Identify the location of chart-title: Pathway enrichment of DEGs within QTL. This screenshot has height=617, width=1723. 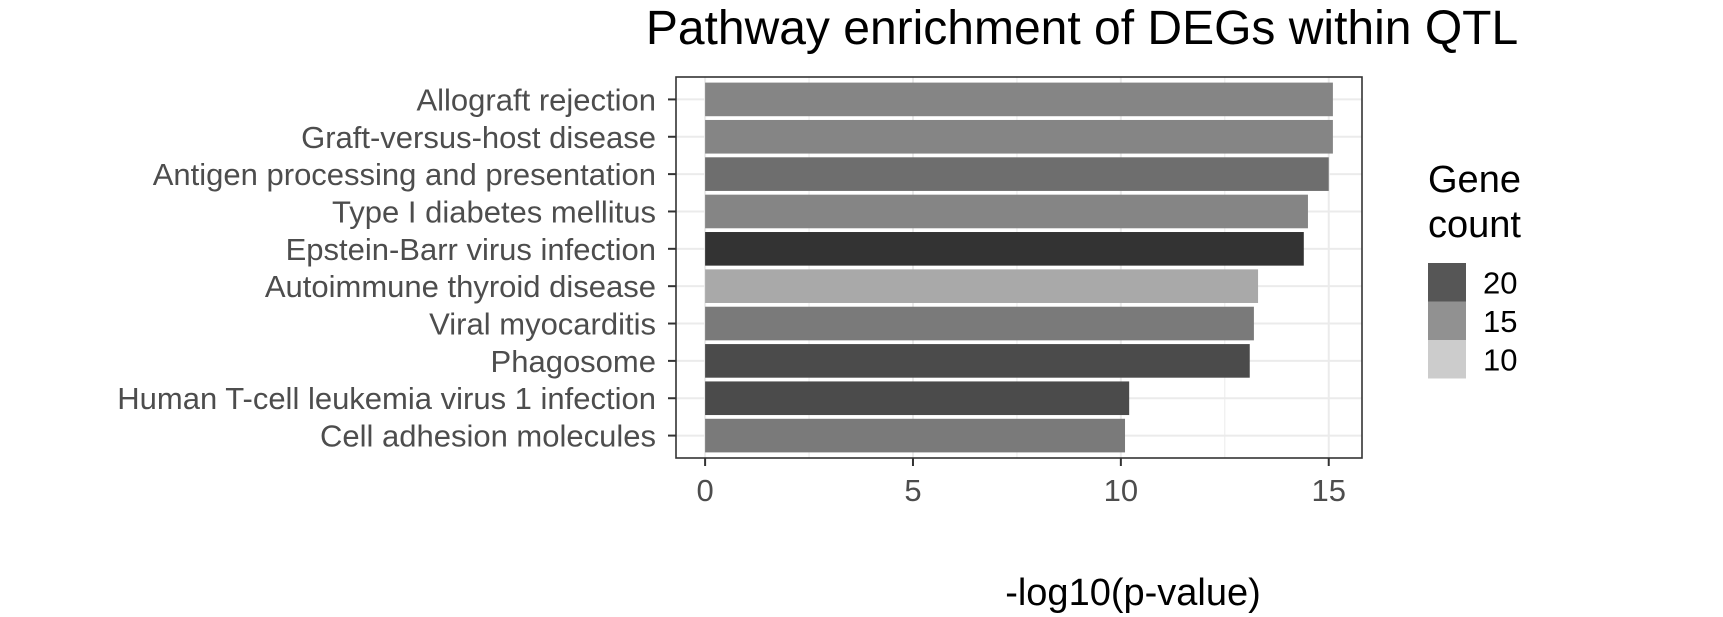
(1082, 28).